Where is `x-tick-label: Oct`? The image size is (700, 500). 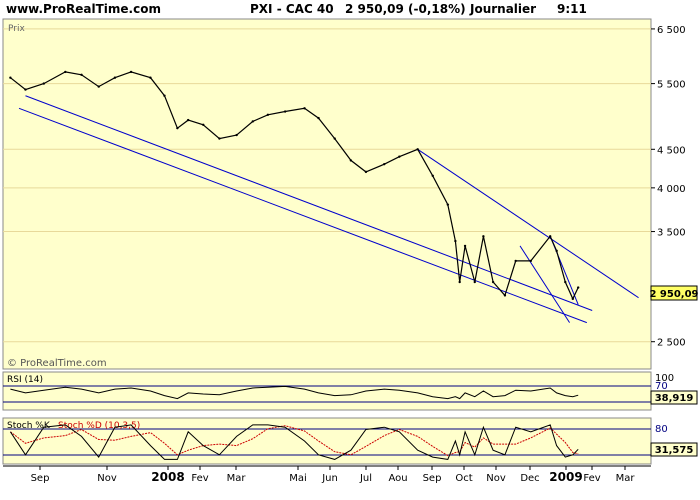 x-tick-label: Oct is located at coordinates (463, 478).